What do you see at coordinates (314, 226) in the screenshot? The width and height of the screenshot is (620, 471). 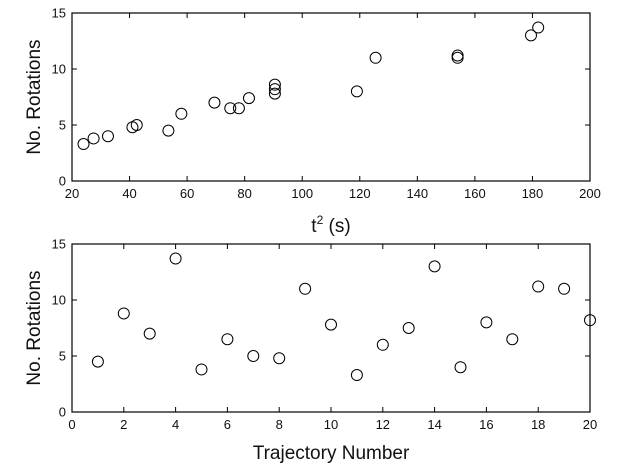 I see `top-x-axis-label-main: t` at bounding box center [314, 226].